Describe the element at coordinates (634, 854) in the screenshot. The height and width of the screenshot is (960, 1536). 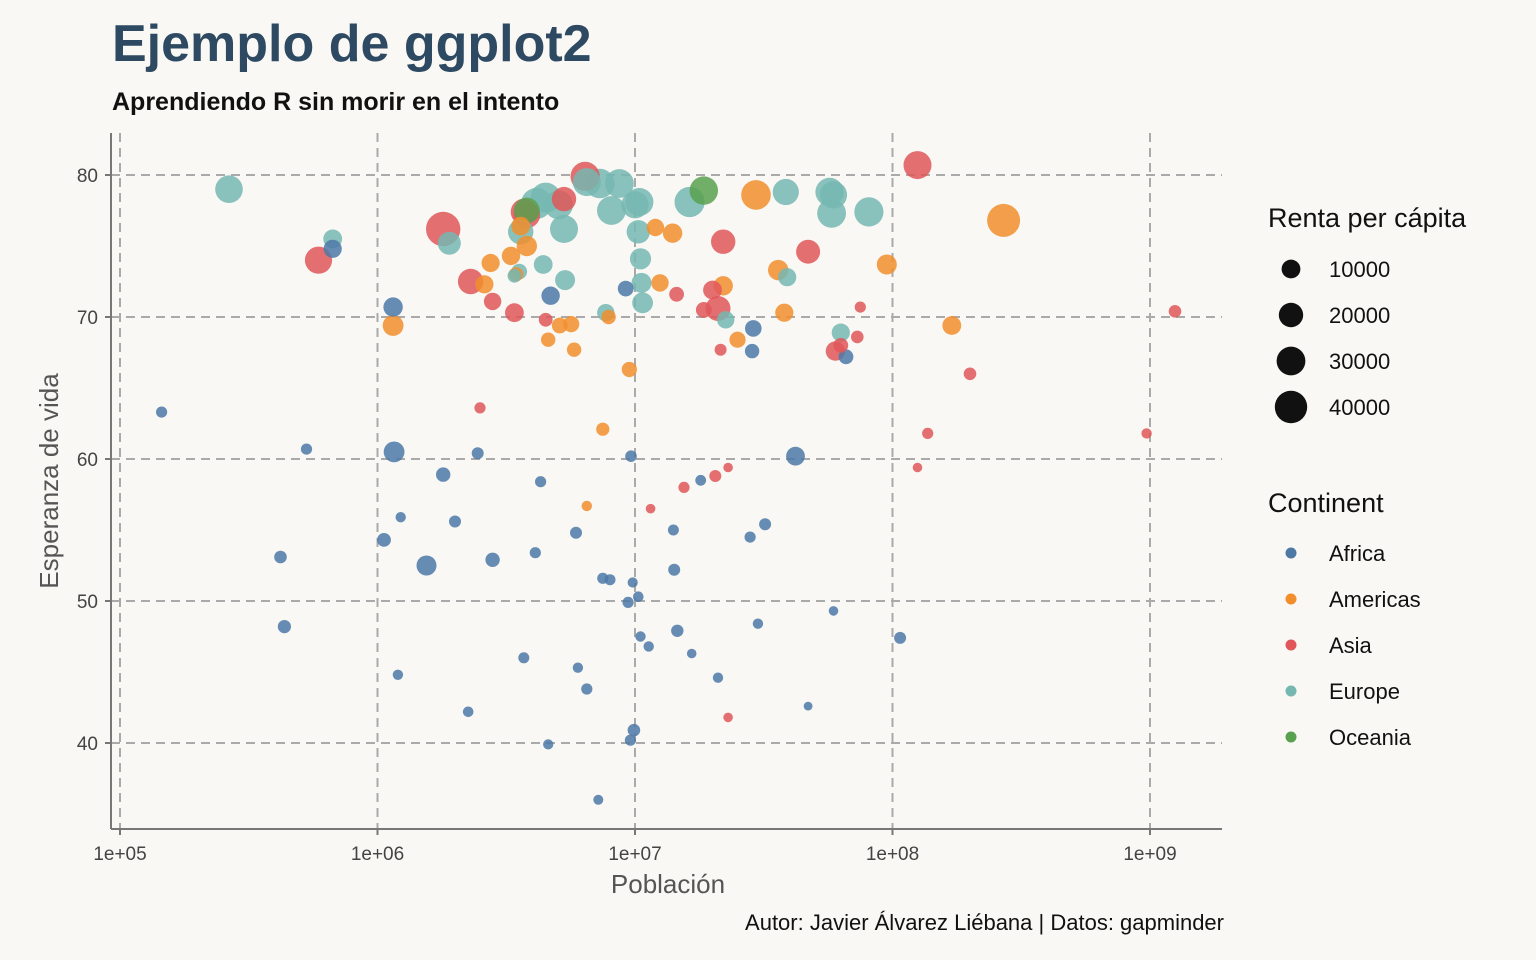
I see `x-tick-label: 1e+07` at that location.